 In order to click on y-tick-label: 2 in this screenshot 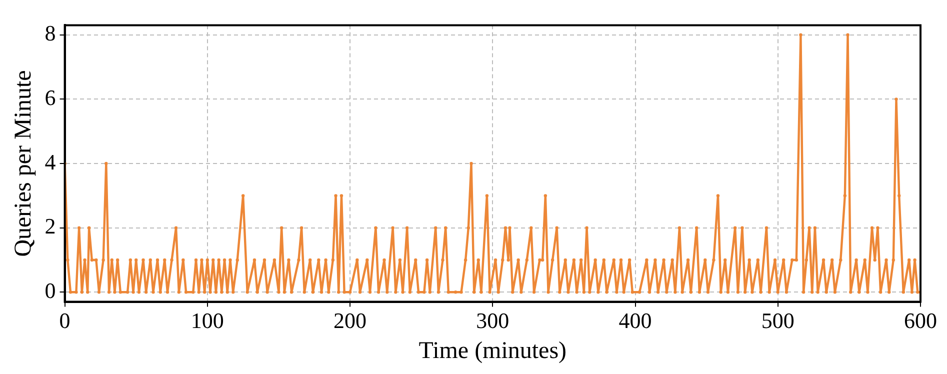, I will do `click(50, 226)`.